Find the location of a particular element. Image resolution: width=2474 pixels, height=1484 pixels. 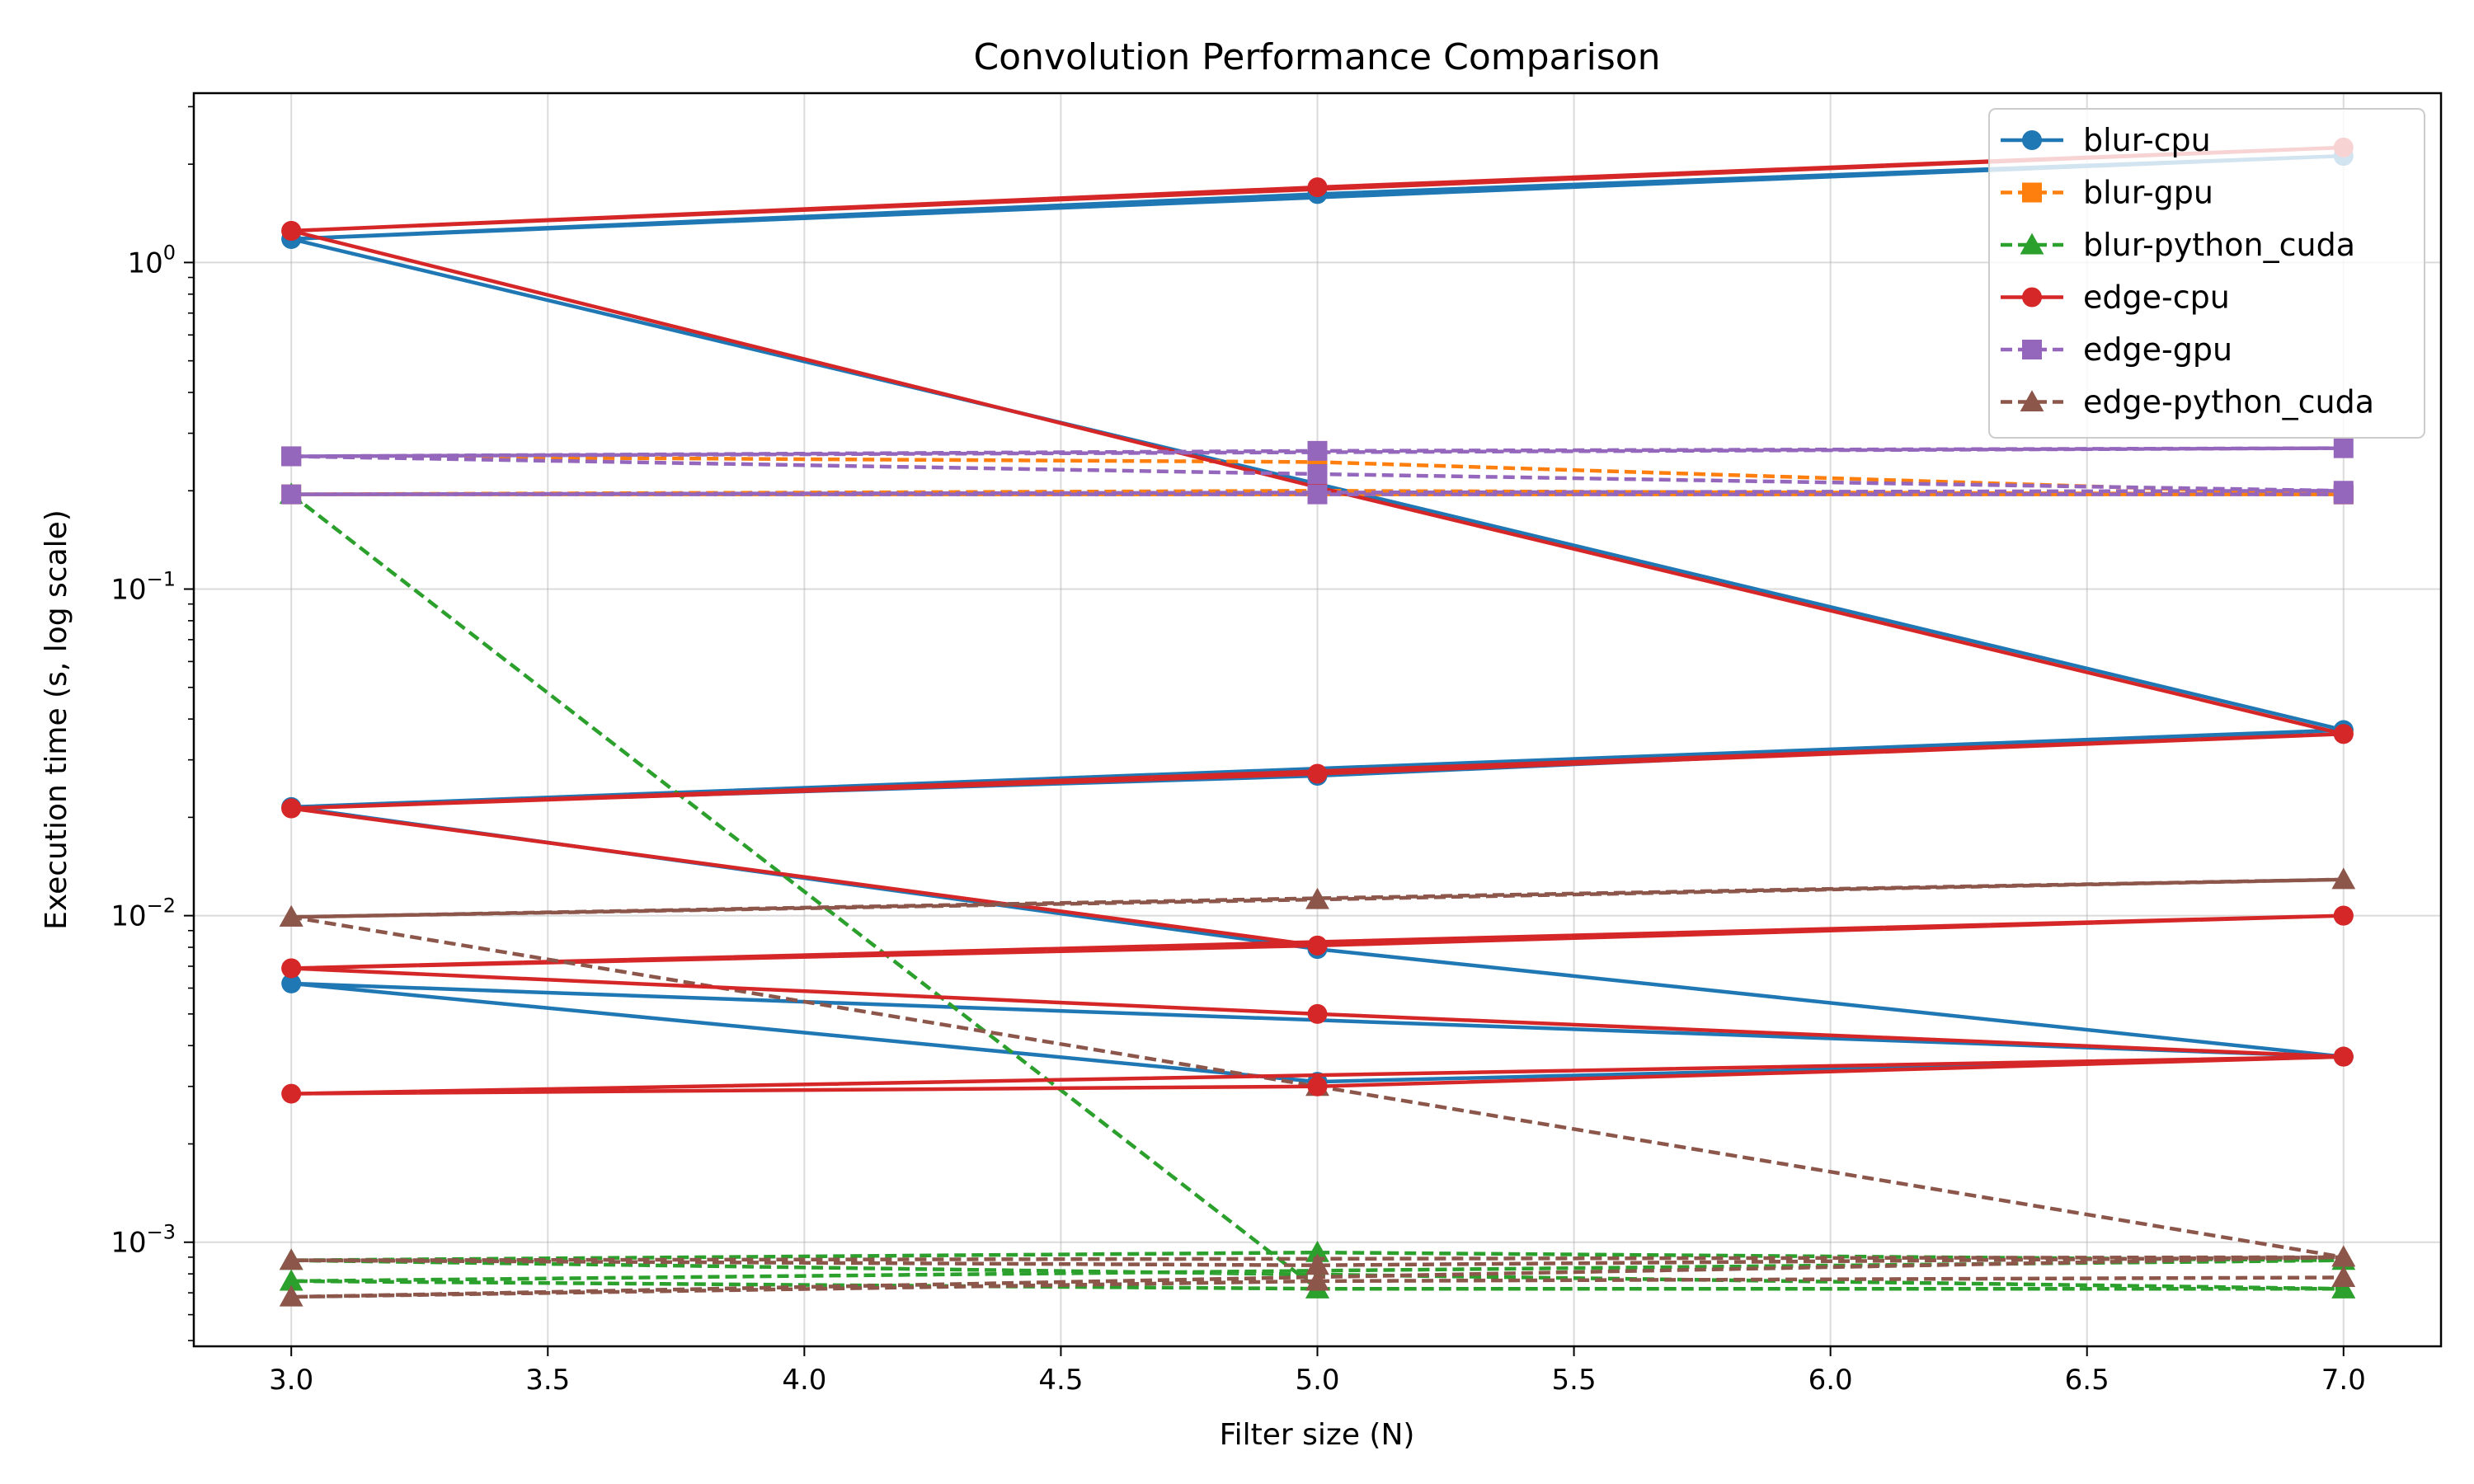

legend-item: edge-python_cuda is located at coordinates (2187, 402).